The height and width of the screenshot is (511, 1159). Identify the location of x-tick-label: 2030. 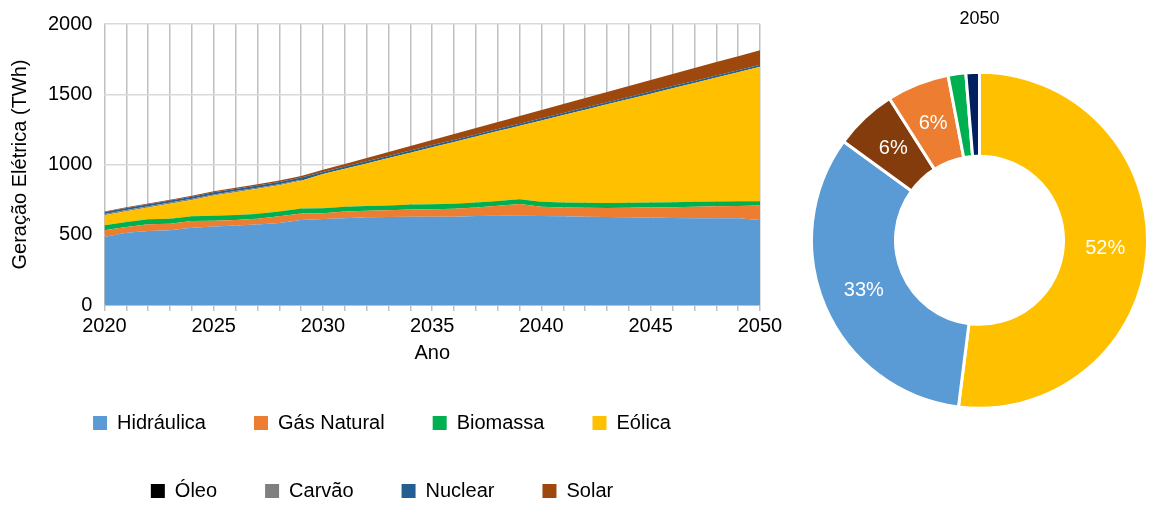
(323, 324).